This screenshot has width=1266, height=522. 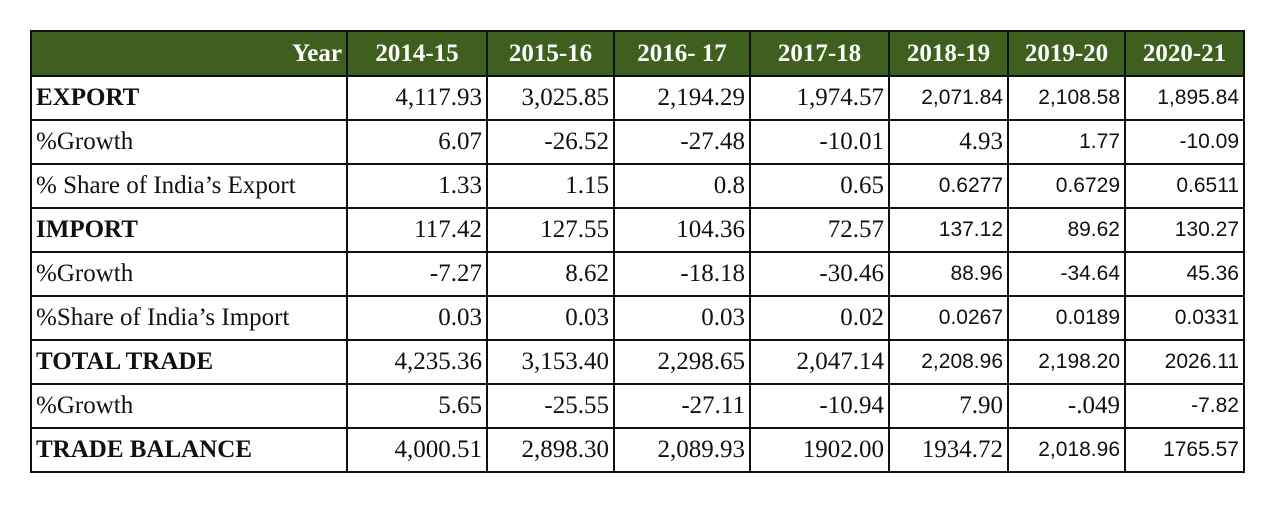 What do you see at coordinates (189, 230) in the screenshot?
I see `row-label: IMPORT` at bounding box center [189, 230].